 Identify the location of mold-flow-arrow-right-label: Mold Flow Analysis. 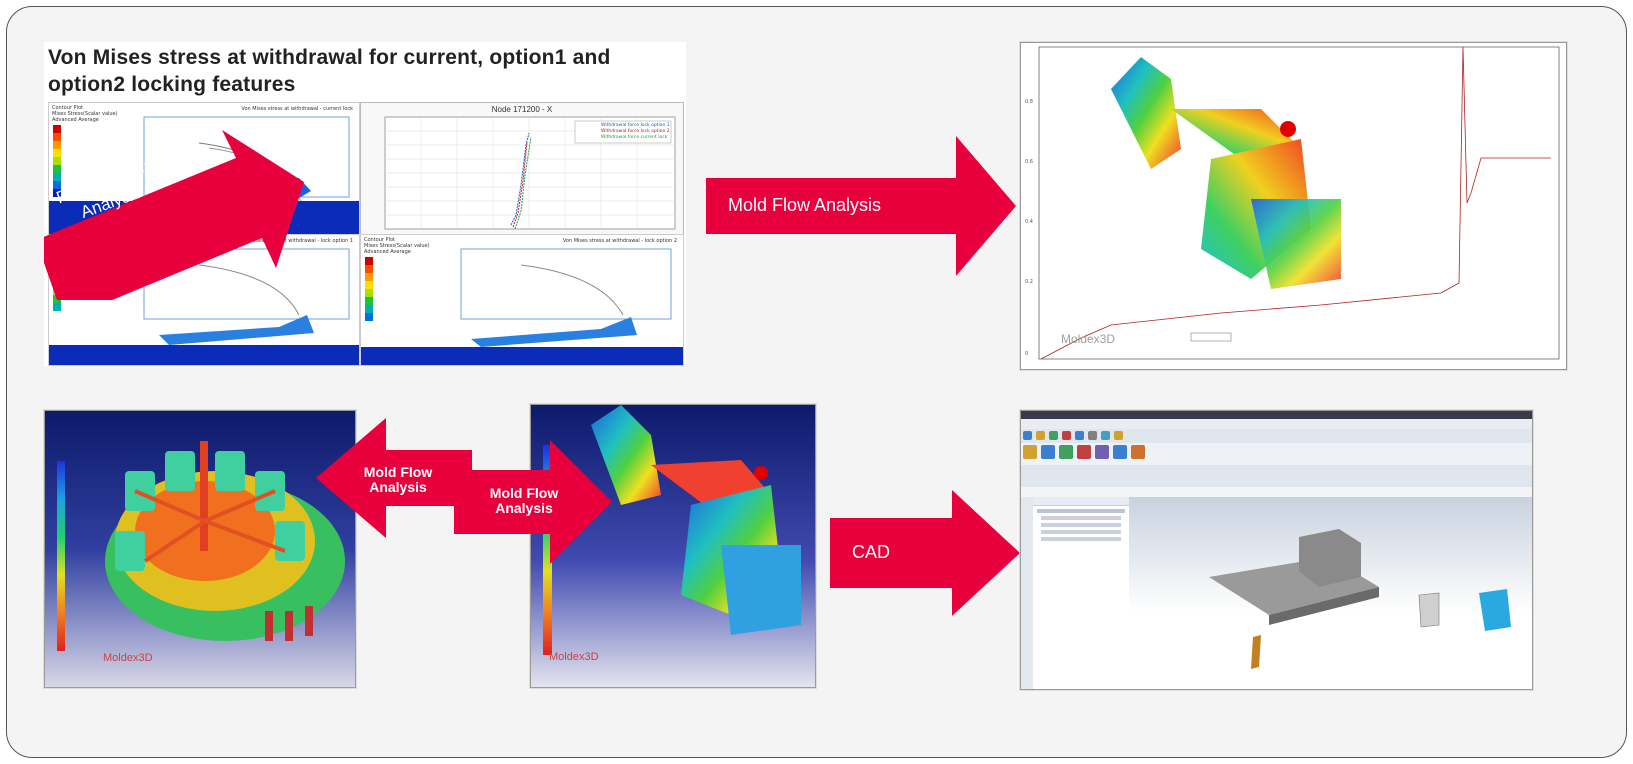
(524, 500).